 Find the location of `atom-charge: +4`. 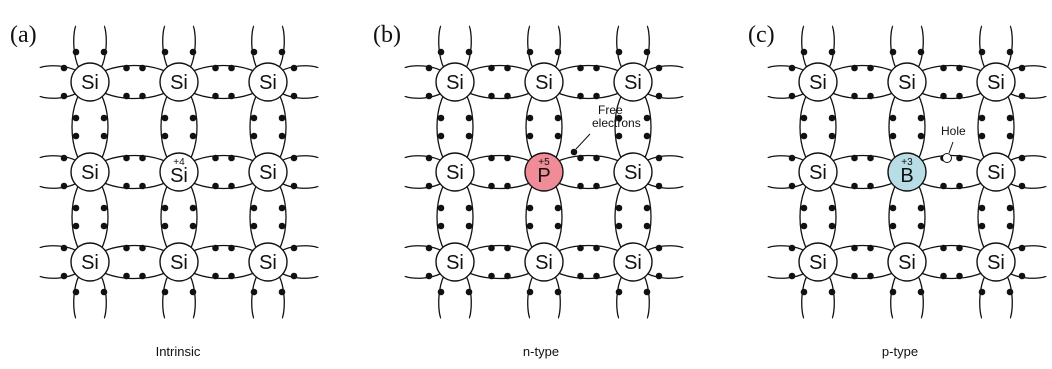

atom-charge: +4 is located at coordinates (179, 162).